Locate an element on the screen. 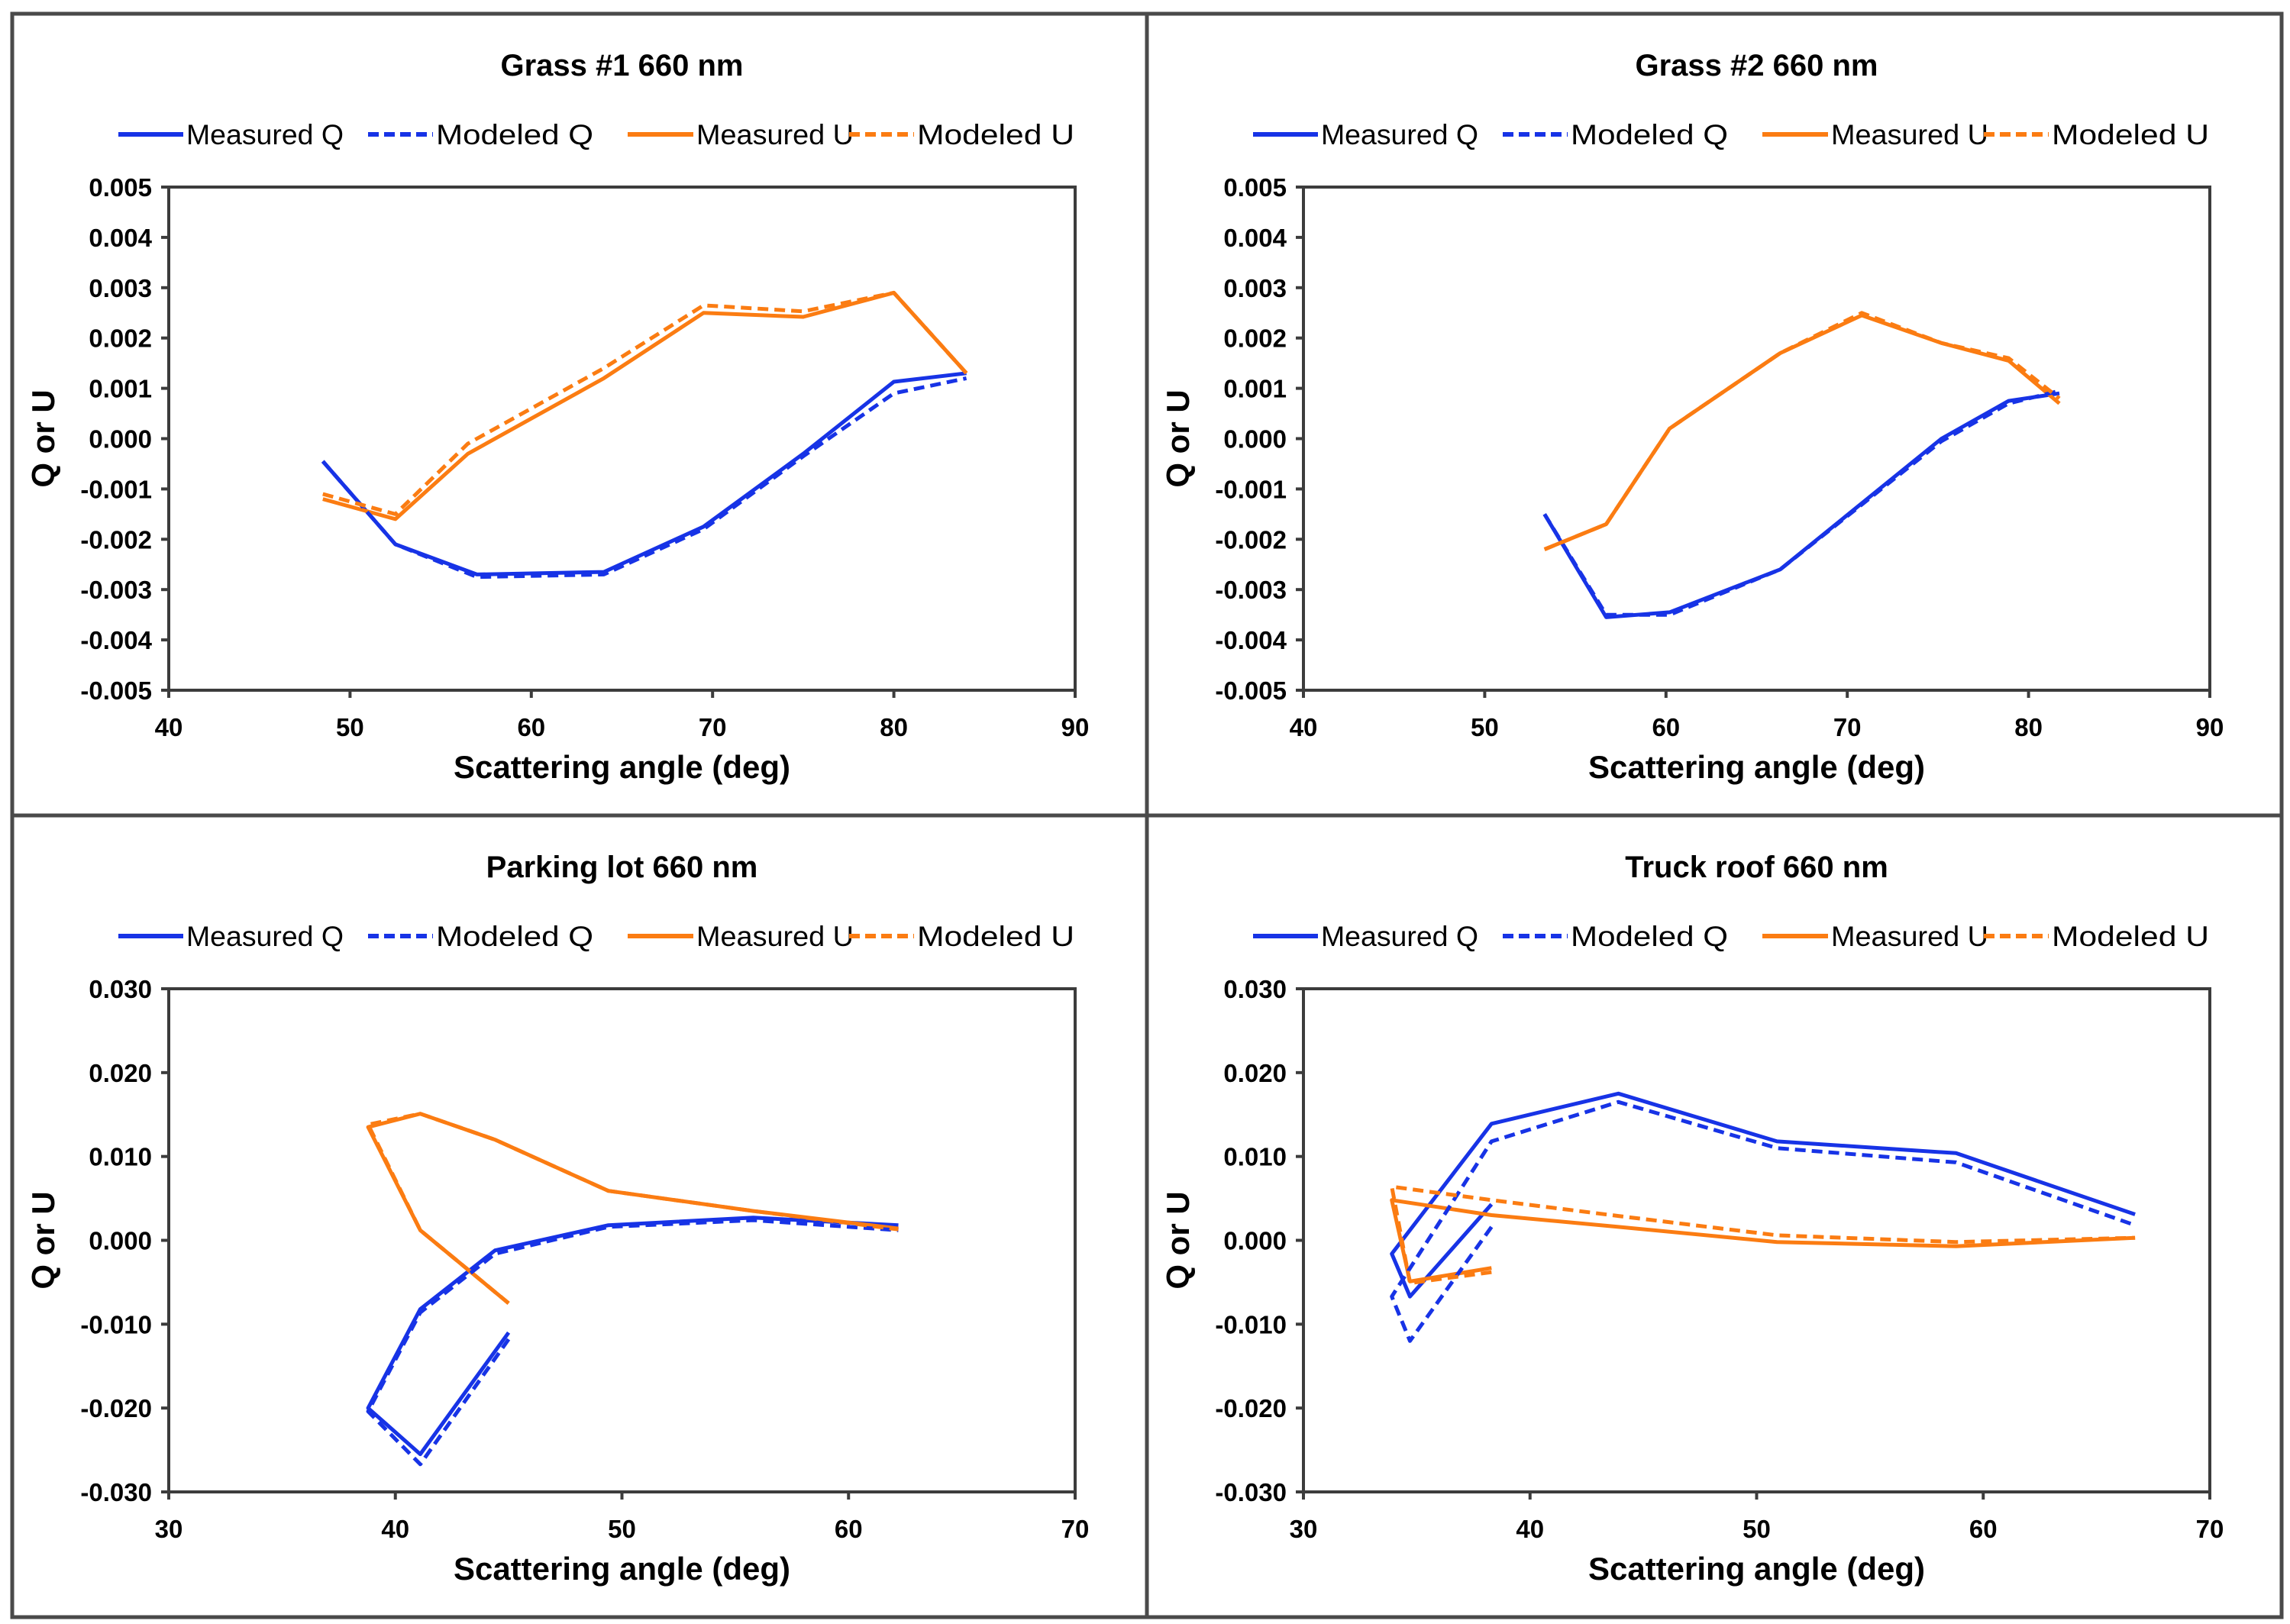  chart-title: Parking lot 660 nm is located at coordinates (622, 867).